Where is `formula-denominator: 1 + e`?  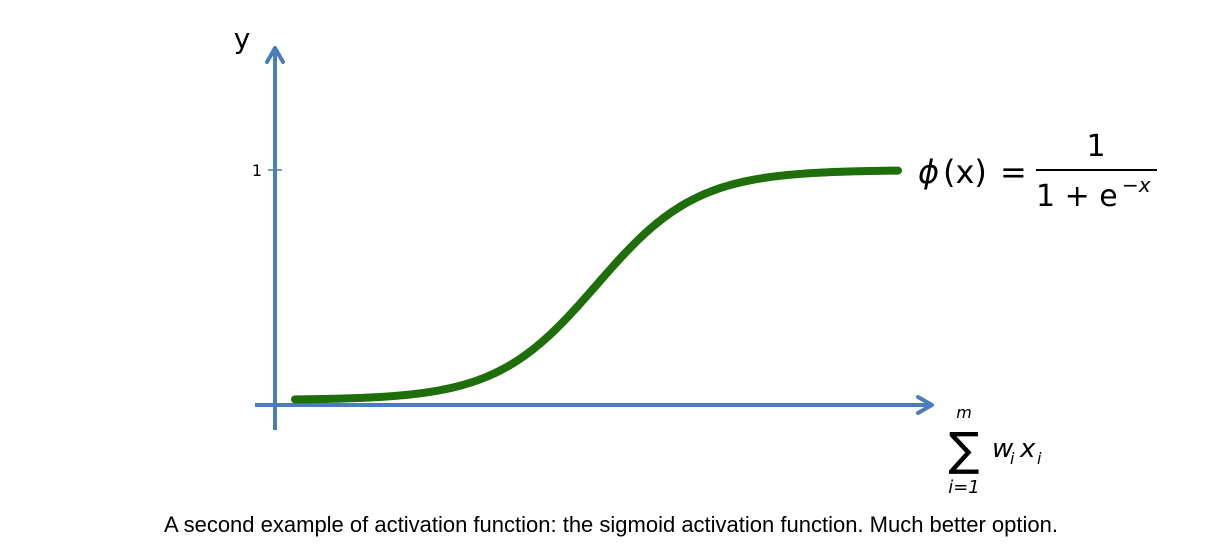
formula-denominator: 1 + e is located at coordinates (1077, 196).